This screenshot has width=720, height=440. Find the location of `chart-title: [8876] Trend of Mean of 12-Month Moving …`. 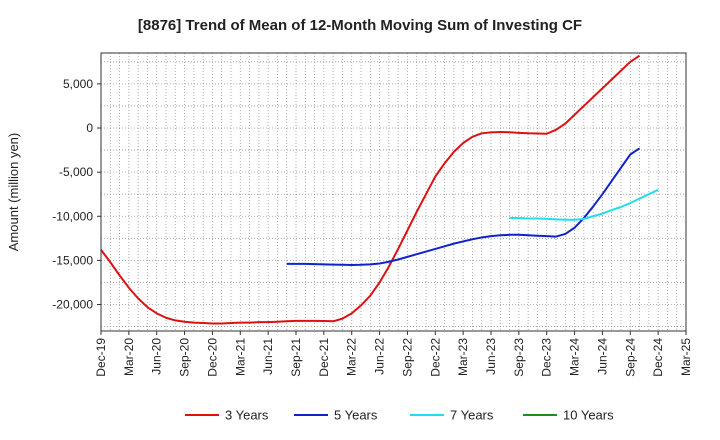

chart-title: [8876] Trend of Mean of 12-Month Moving … is located at coordinates (360, 25).